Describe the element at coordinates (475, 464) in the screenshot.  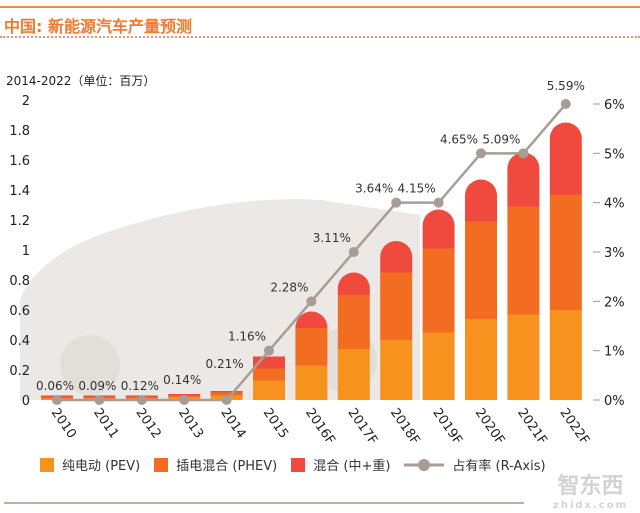
I see `legend-item-share: 占有率 (R-Axis)` at that location.